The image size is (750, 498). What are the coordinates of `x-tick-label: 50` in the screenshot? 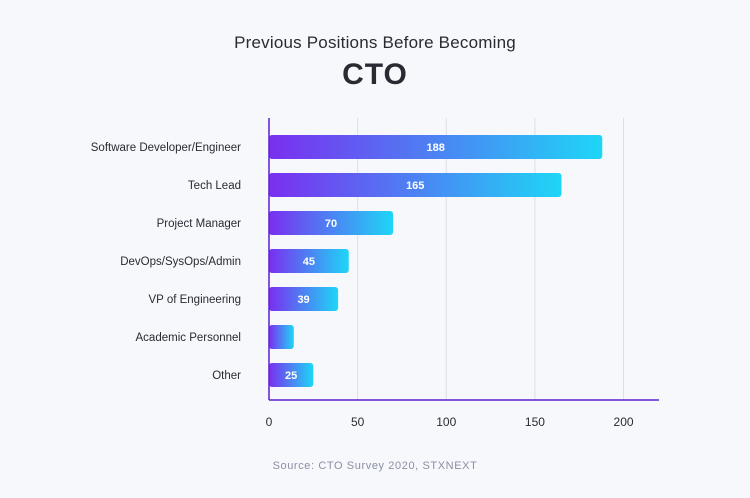 It's located at (358, 422).